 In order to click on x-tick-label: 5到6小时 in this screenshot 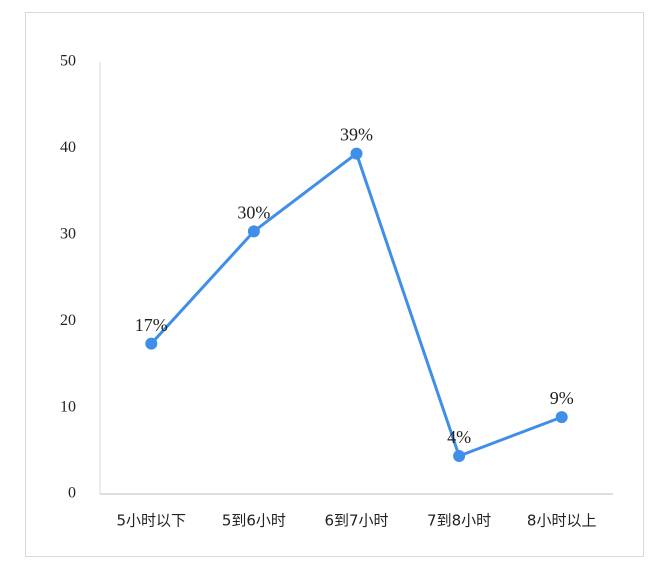, I will do `click(254, 521)`.